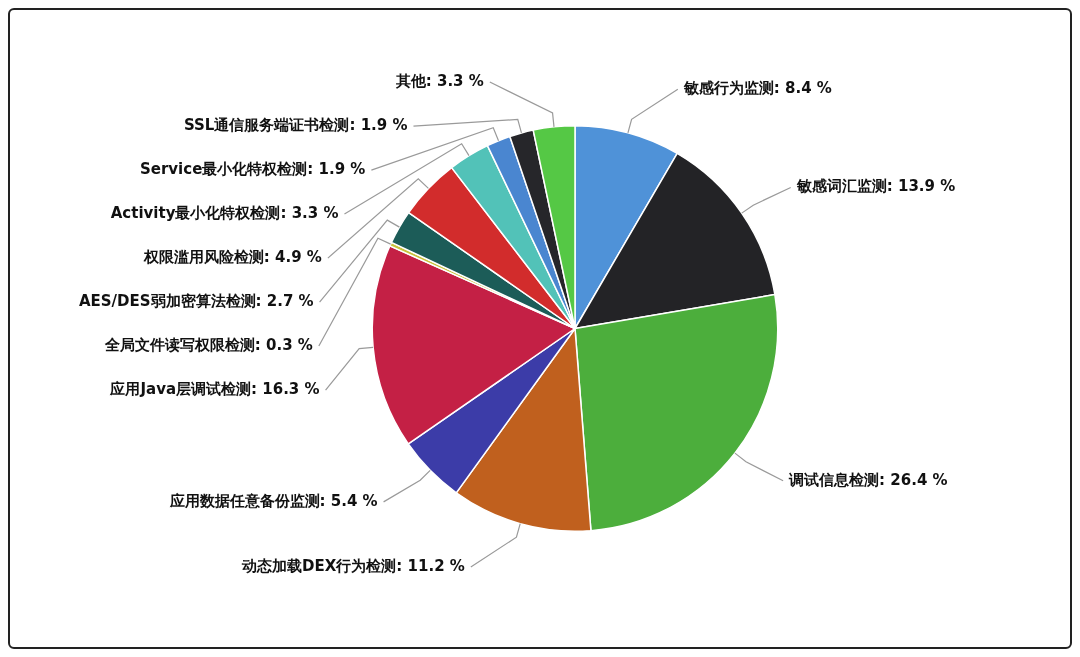  What do you see at coordinates (353, 565) in the screenshot?
I see `slice-label: 动态加载DEX行为检测: 11.2 %` at bounding box center [353, 565].